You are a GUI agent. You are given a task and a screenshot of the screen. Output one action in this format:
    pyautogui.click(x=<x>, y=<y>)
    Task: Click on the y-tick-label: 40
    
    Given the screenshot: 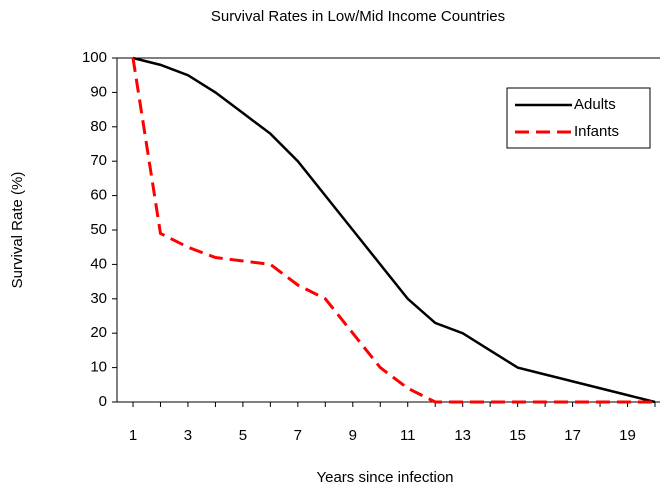 What is the action you would take?
    pyautogui.click(x=98, y=263)
    